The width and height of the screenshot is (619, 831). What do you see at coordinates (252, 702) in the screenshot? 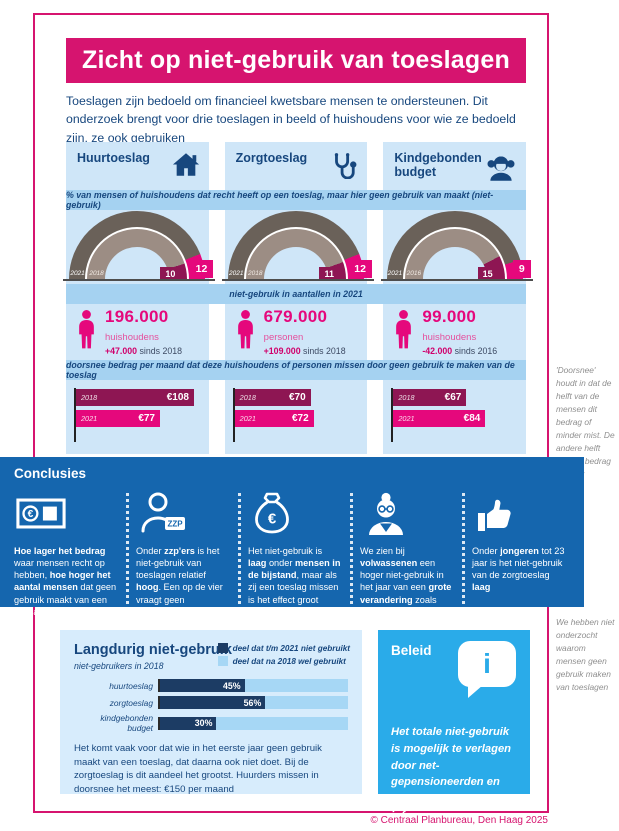
I see `bar-value-label: 56%` at bounding box center [252, 702].